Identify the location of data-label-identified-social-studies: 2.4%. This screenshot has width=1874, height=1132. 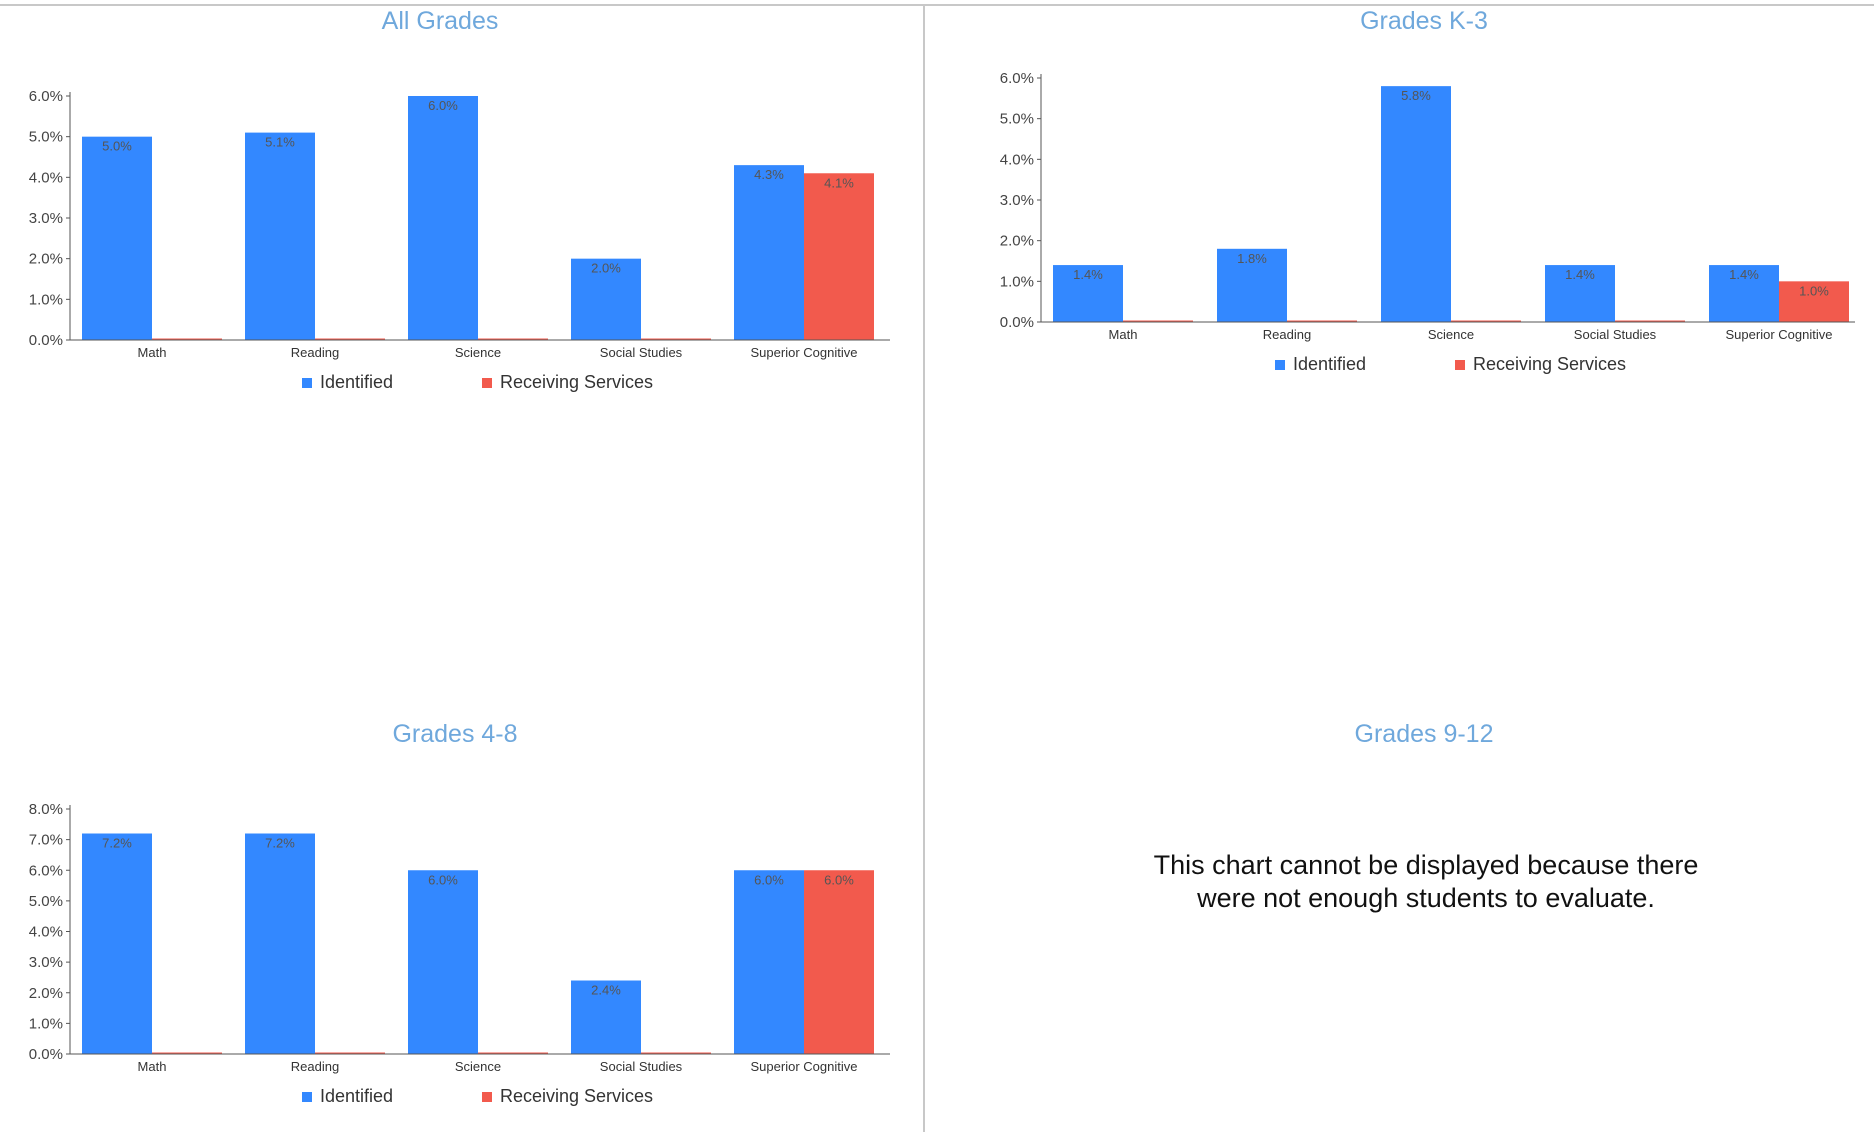
(606, 990).